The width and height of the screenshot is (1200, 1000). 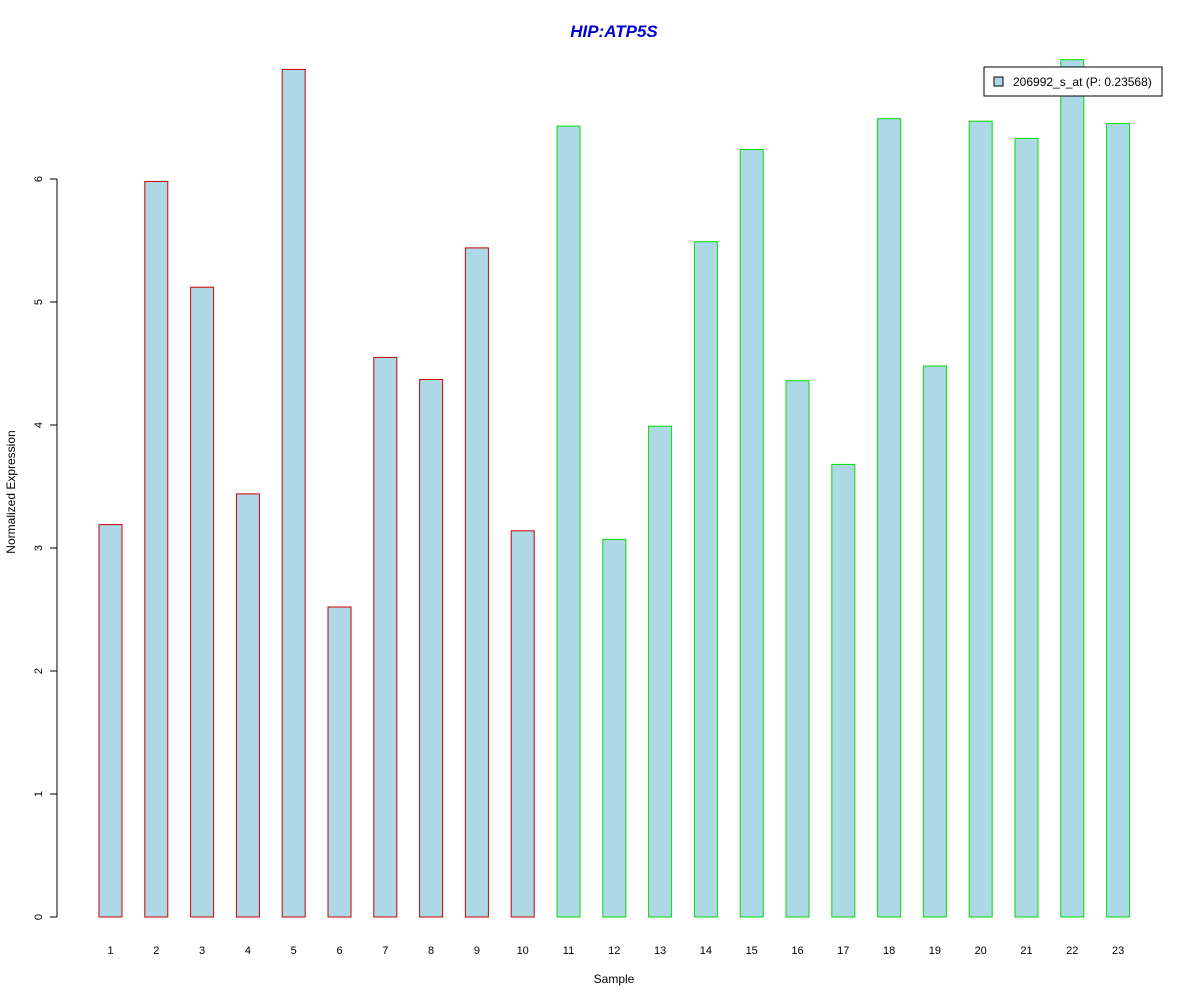 What do you see at coordinates (981, 951) in the screenshot?
I see `x-tick-label: 20` at bounding box center [981, 951].